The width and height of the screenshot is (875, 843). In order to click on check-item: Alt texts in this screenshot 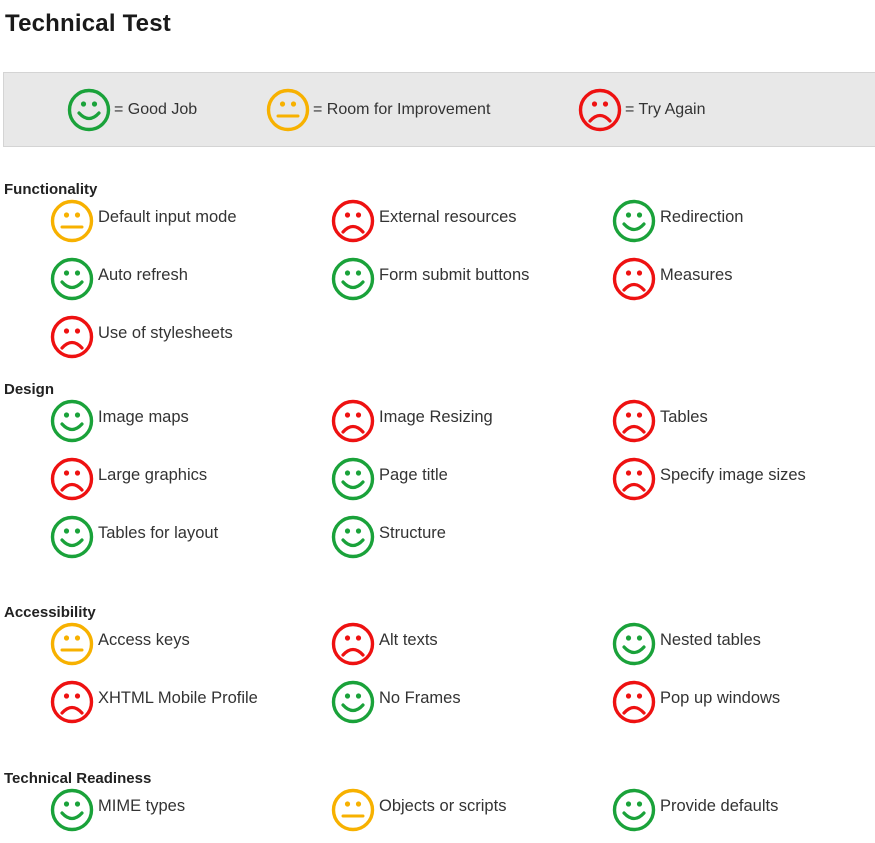, I will do `click(384, 644)`.